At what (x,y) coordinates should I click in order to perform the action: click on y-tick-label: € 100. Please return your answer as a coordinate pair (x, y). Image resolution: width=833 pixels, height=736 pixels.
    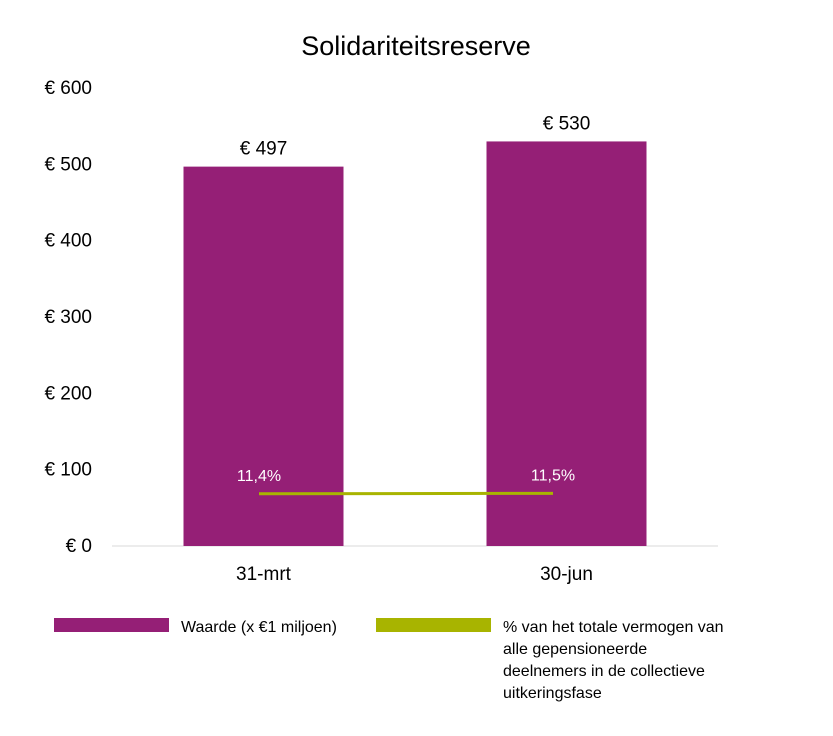
    Looking at the image, I should click on (68, 470).